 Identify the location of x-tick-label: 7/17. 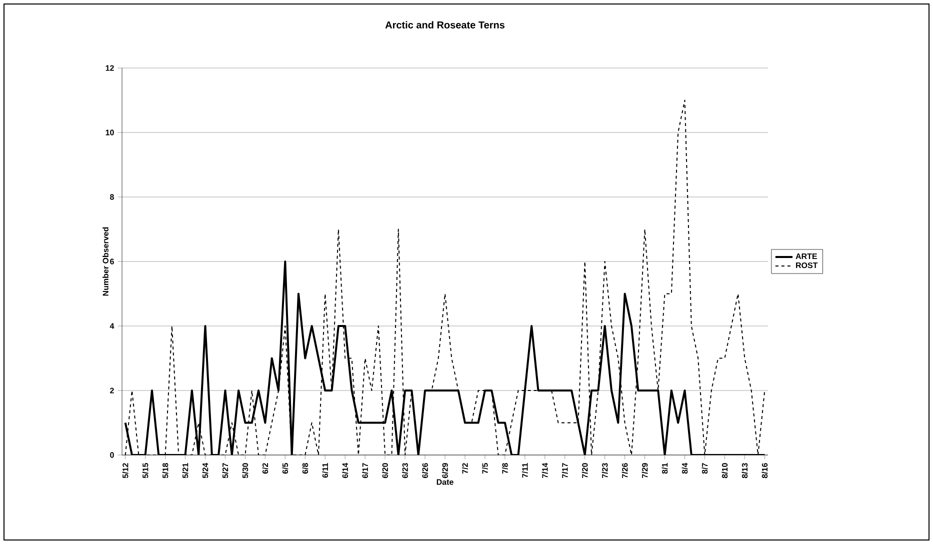
(565, 470).